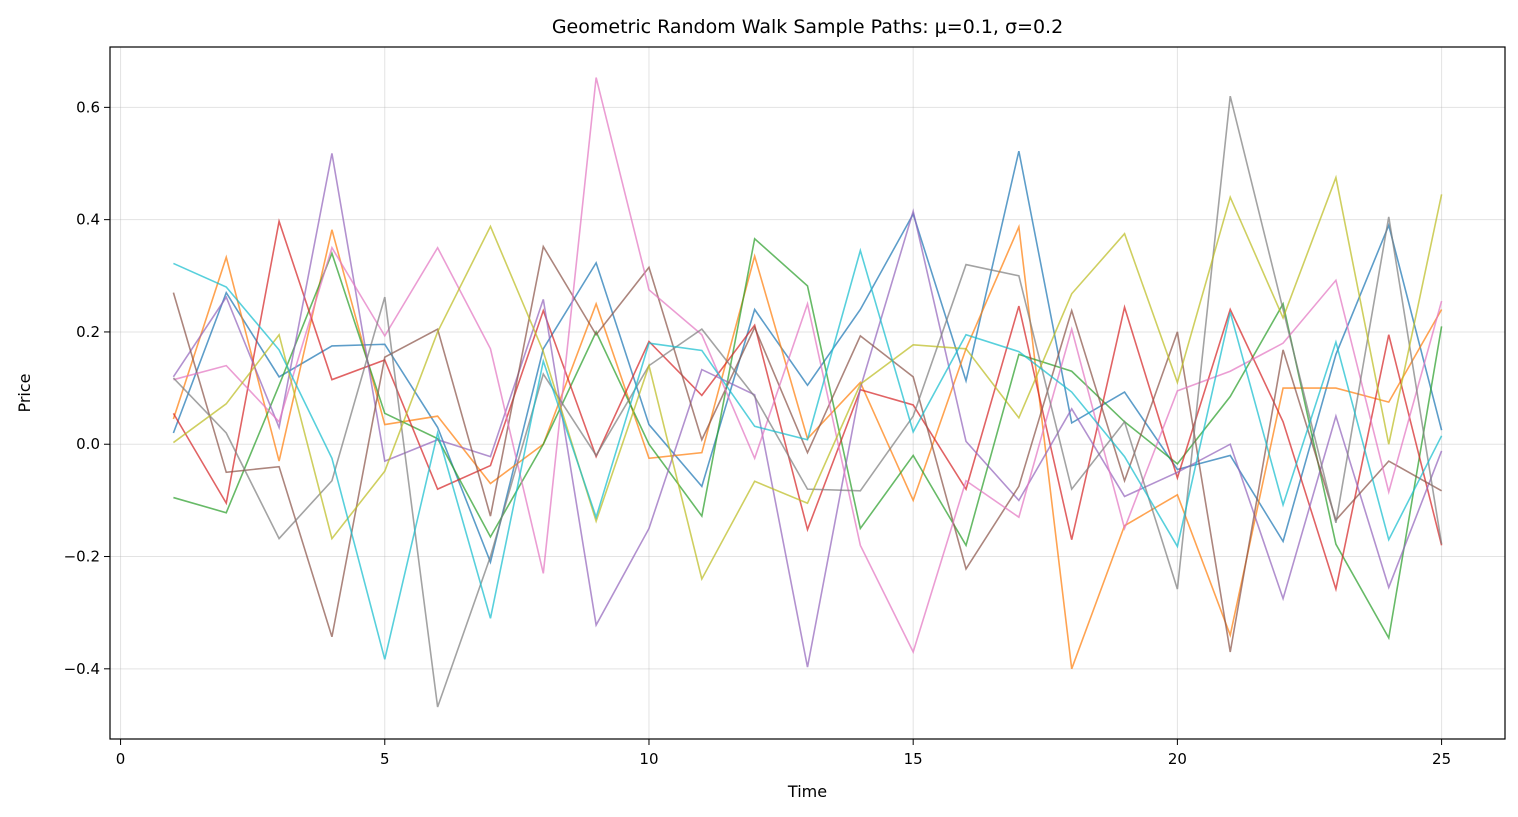 The width and height of the screenshot is (1518, 817). What do you see at coordinates (807, 791) in the screenshot?
I see `x-axis-label: Time` at bounding box center [807, 791].